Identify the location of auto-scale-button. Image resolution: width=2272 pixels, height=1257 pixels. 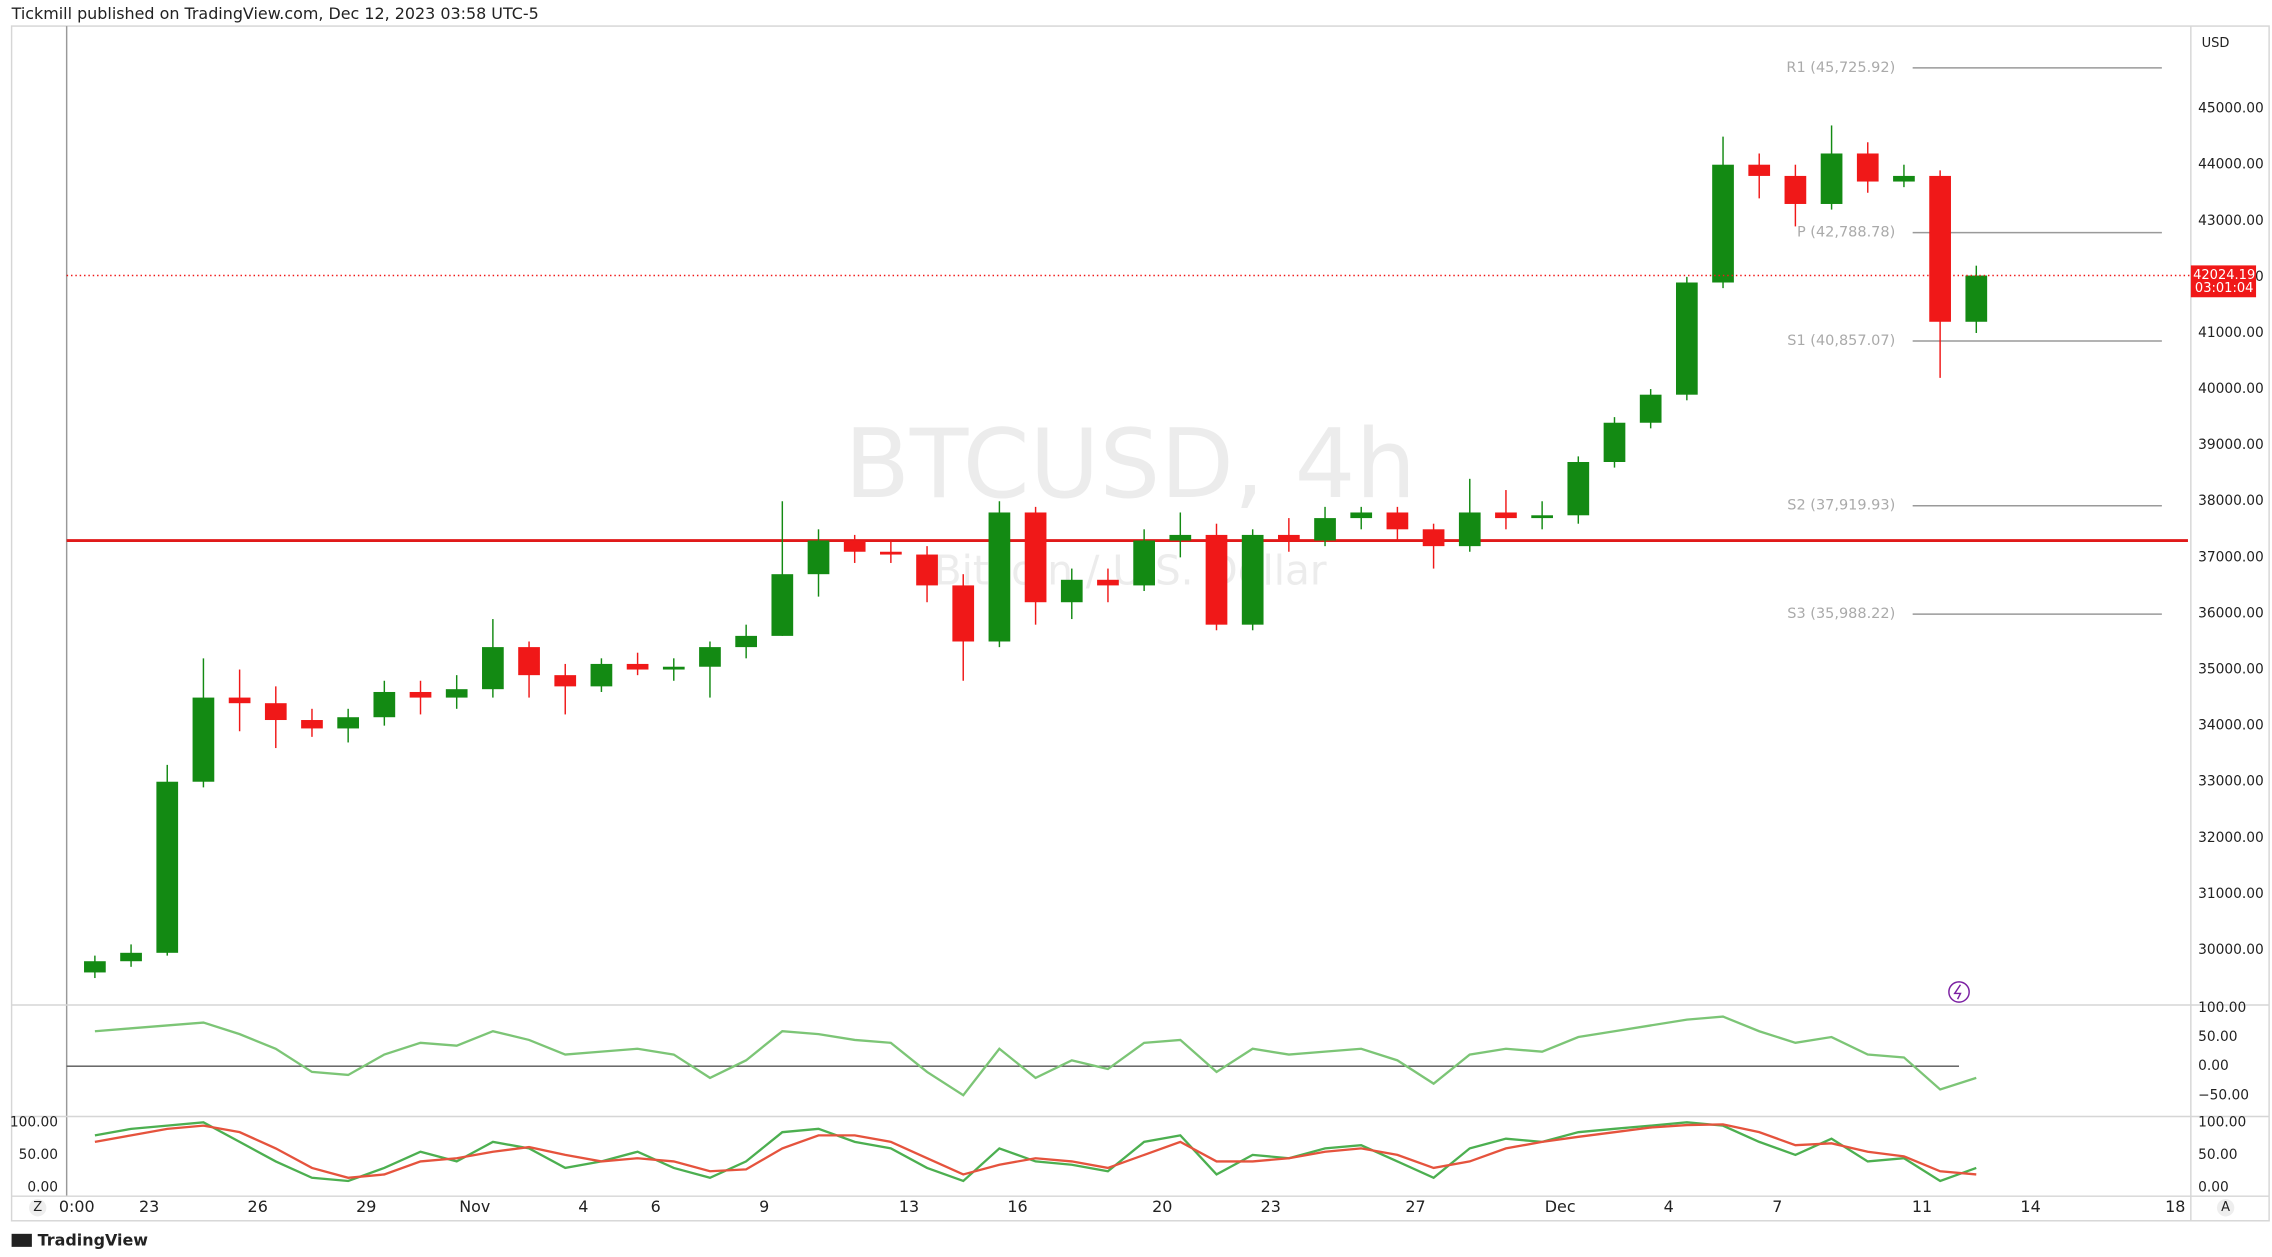
(2225, 1208).